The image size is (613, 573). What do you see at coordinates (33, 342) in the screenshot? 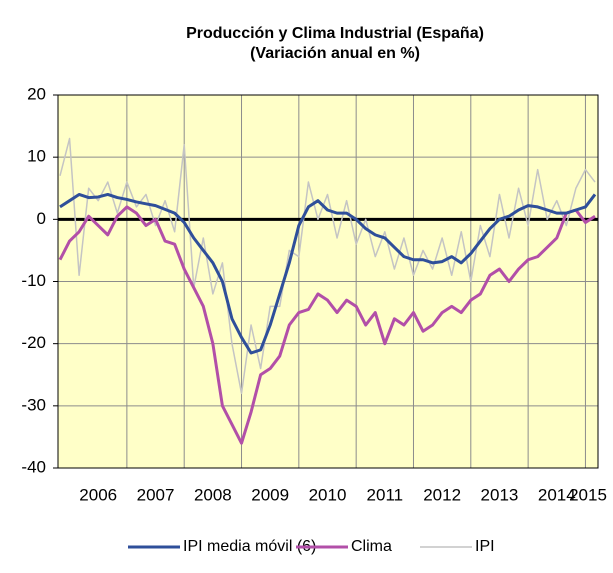
I see `y-tick-label: -20` at bounding box center [33, 342].